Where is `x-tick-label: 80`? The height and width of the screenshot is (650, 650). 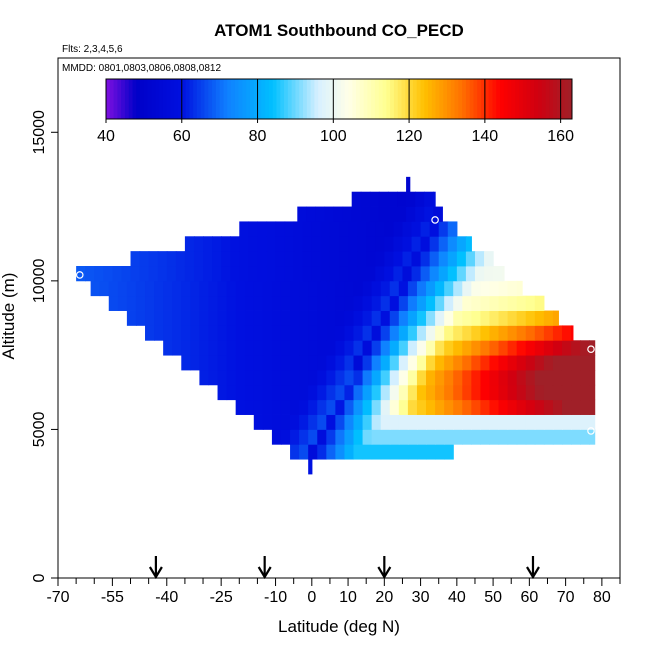
x-tick-label: 80 is located at coordinates (602, 597).